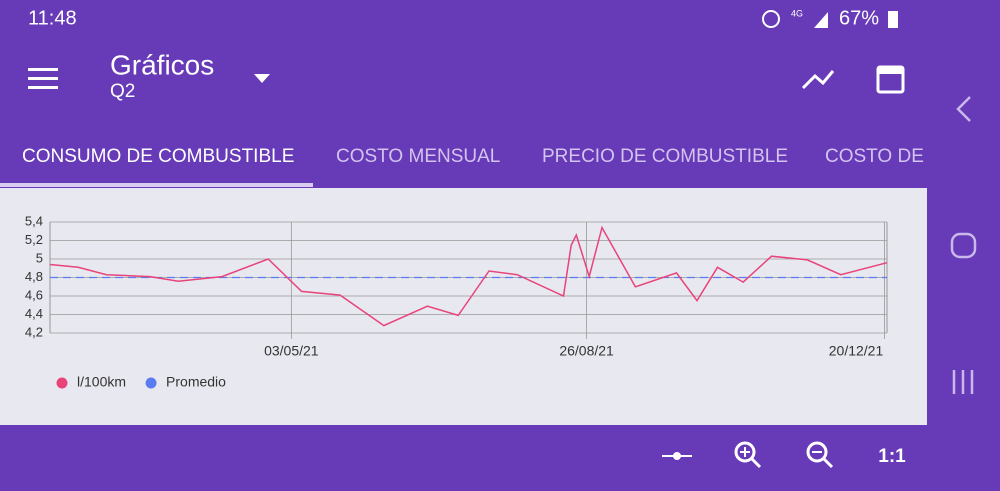 This screenshot has width=1000, height=491. What do you see at coordinates (158, 156) in the screenshot?
I see `tab: CONSUMO DE COMBUSTIBLE` at bounding box center [158, 156].